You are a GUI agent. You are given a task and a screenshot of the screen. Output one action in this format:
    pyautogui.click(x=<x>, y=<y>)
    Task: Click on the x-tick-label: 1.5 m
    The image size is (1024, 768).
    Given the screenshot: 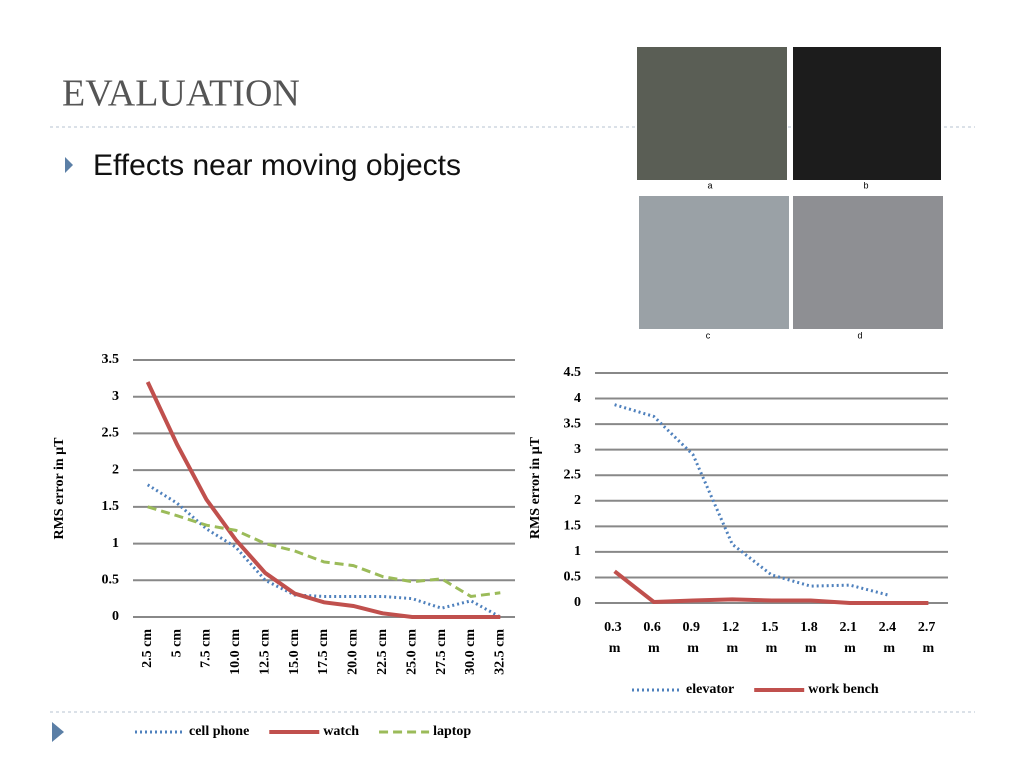 What is the action you would take?
    pyautogui.click(x=771, y=638)
    